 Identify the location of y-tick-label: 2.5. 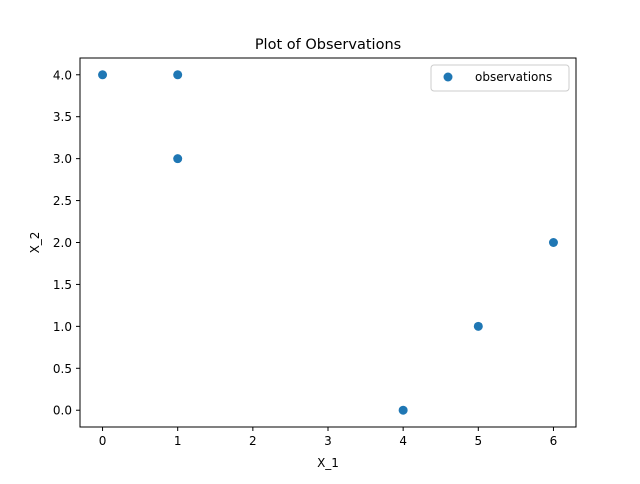
(62, 201).